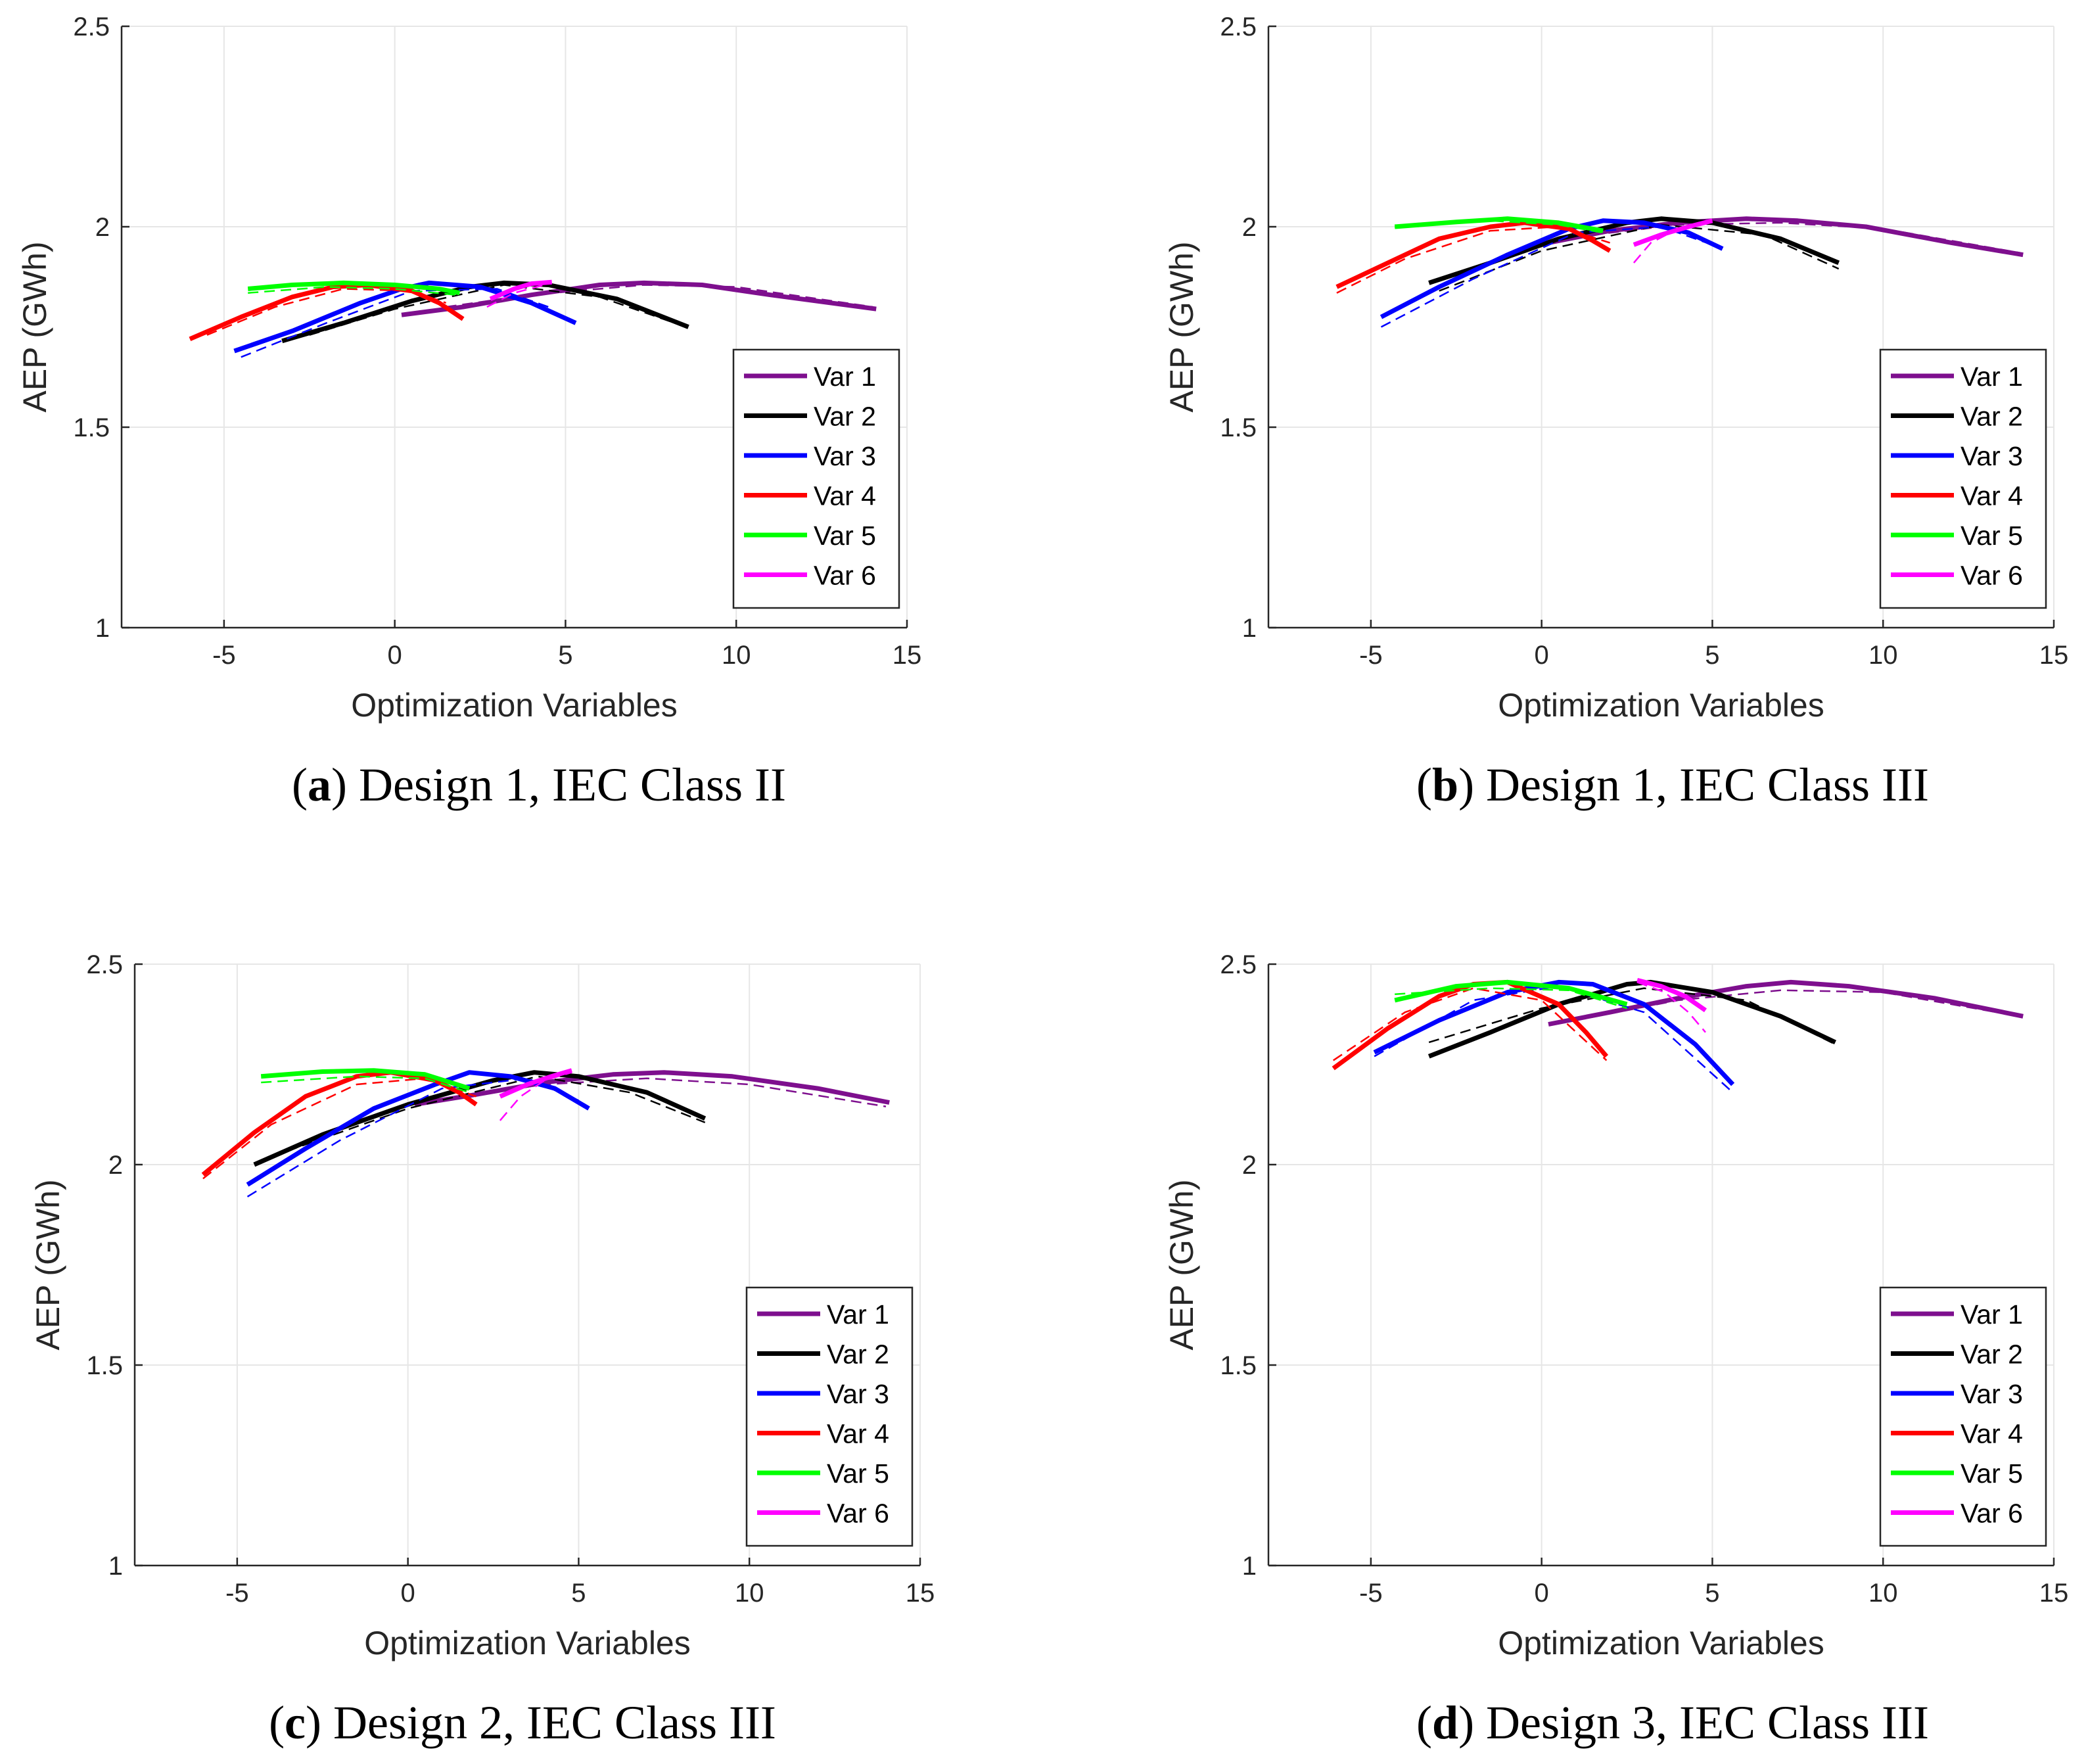 Image resolution: width=2088 pixels, height=1764 pixels. I want to click on subfigure-caption: (c) Design 2, IEC Class III, so click(522, 1723).